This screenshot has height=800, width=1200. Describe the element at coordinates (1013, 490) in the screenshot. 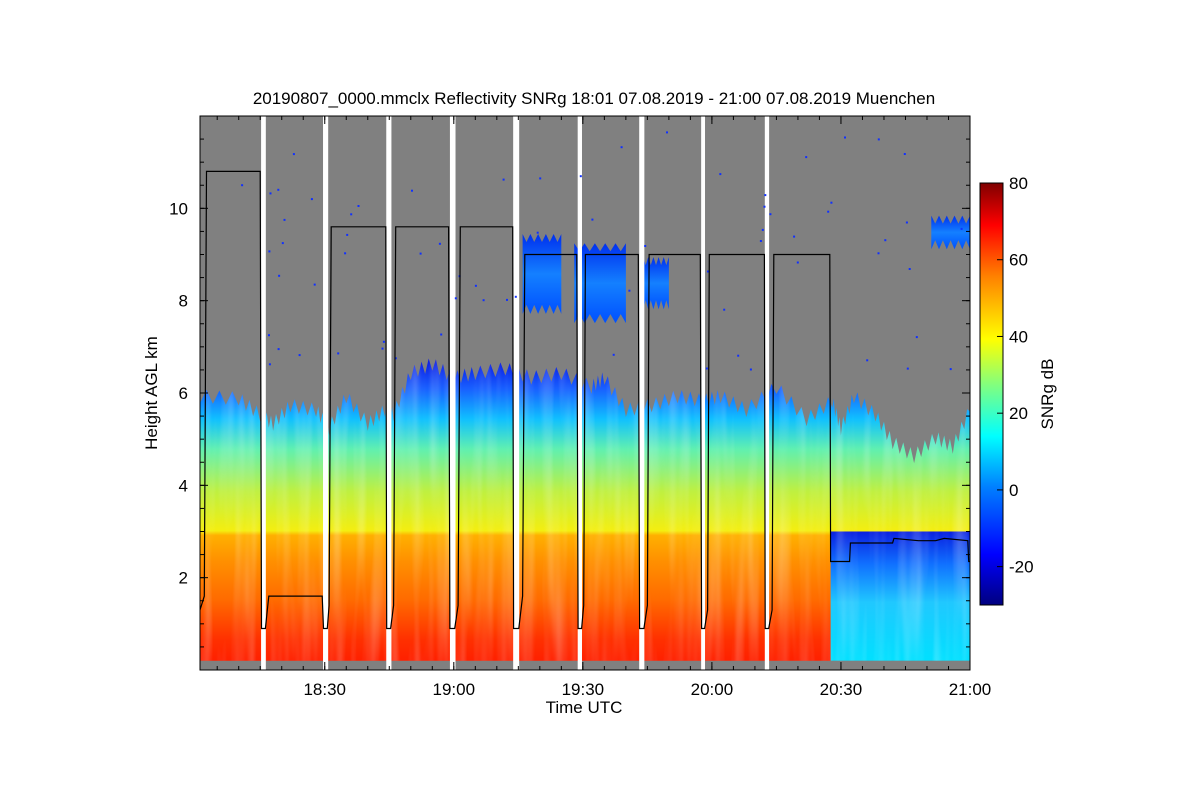

I see `colorbar-tick-label: 0` at that location.